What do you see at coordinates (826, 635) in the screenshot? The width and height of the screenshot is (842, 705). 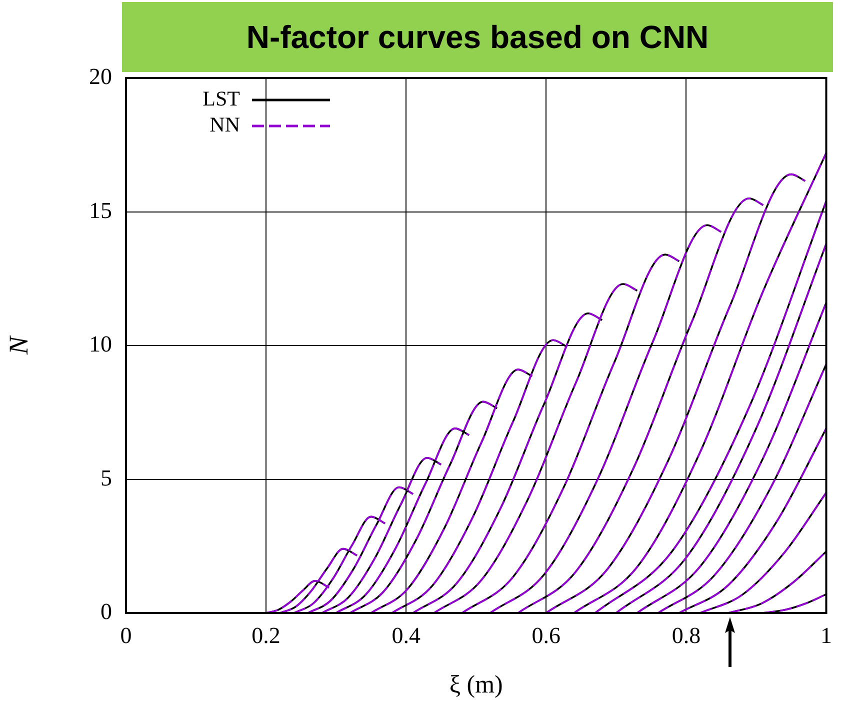 I see `x-tick-label: 1` at bounding box center [826, 635].